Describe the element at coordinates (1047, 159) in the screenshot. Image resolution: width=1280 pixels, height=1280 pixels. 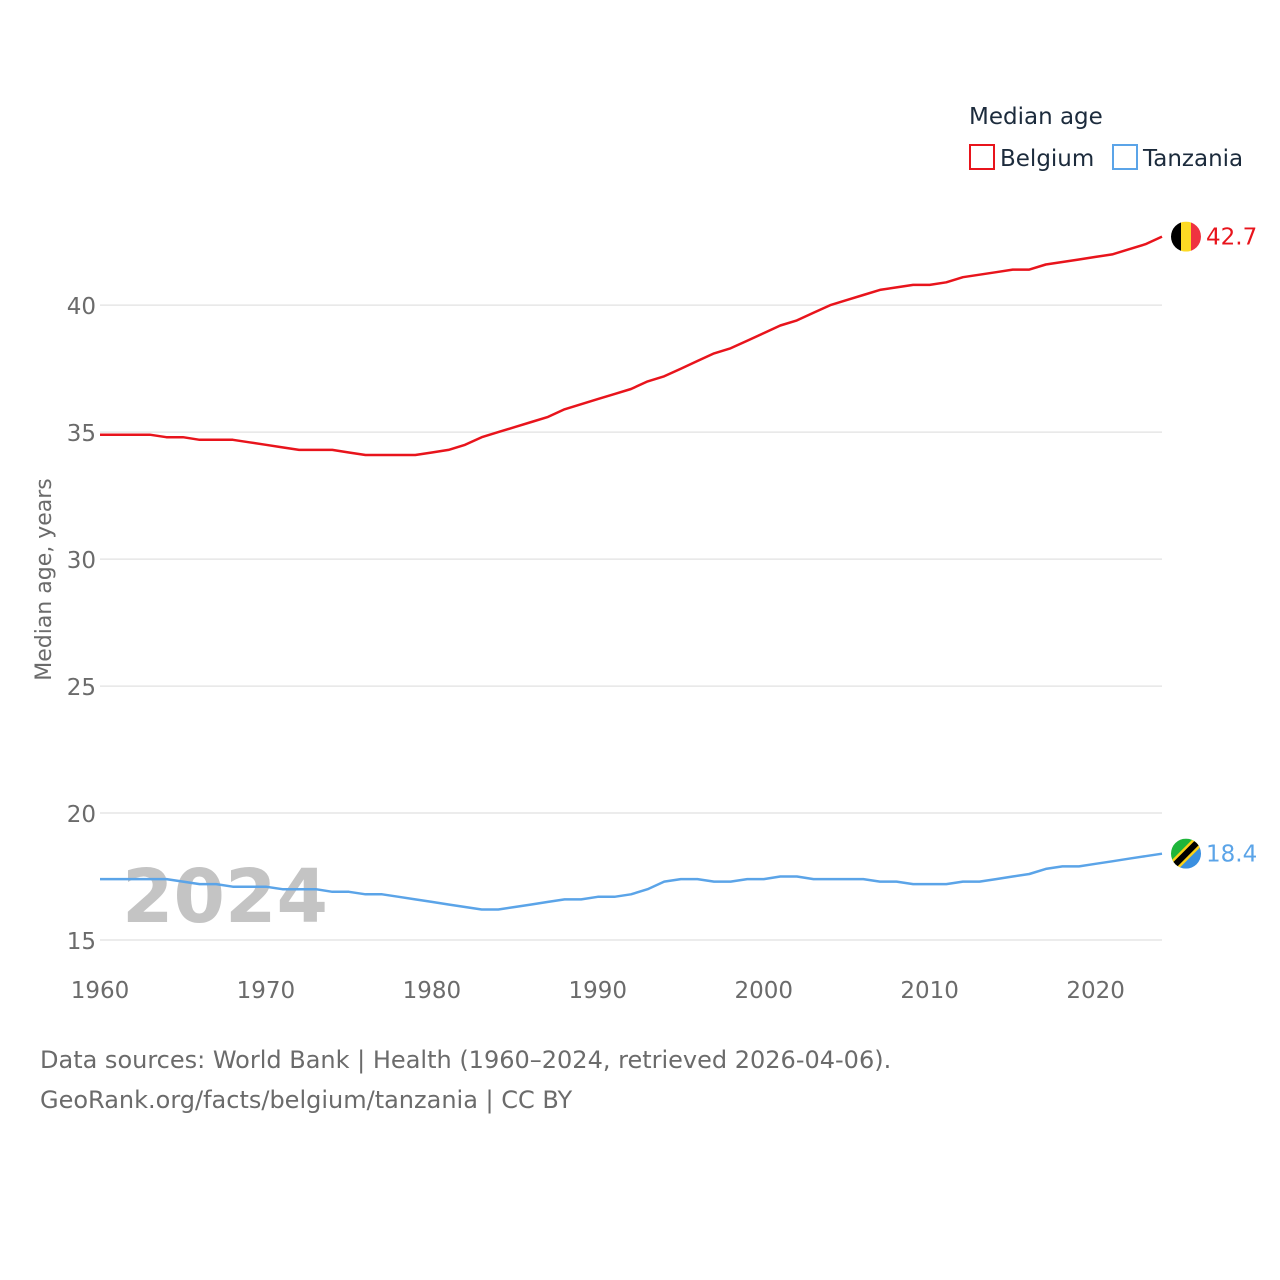
I see `legend-label-belgium: Belgium` at that location.